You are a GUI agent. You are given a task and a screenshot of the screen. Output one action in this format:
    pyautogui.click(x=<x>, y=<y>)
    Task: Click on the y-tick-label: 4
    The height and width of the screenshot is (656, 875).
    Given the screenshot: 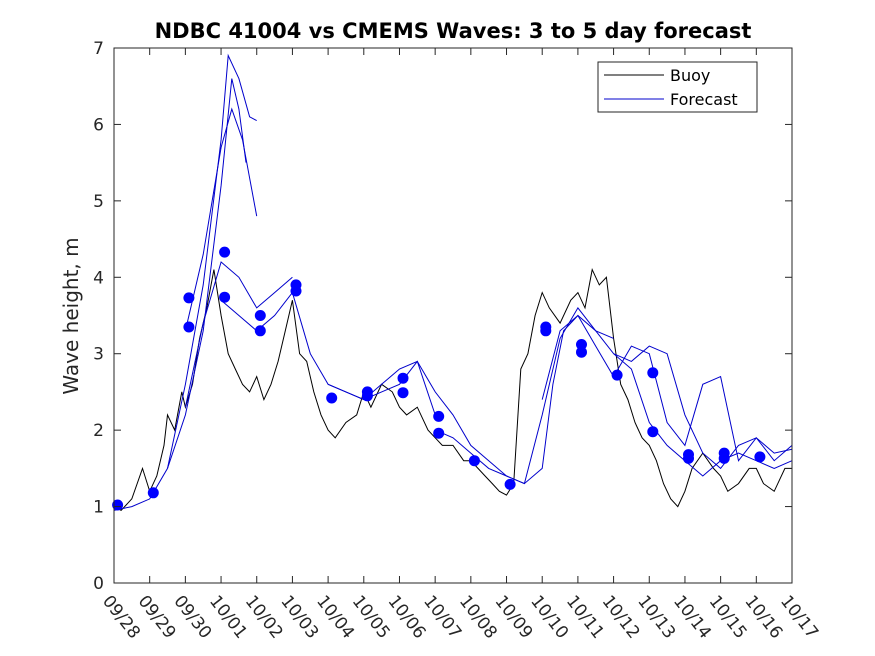 What is the action you would take?
    pyautogui.click(x=98, y=278)
    